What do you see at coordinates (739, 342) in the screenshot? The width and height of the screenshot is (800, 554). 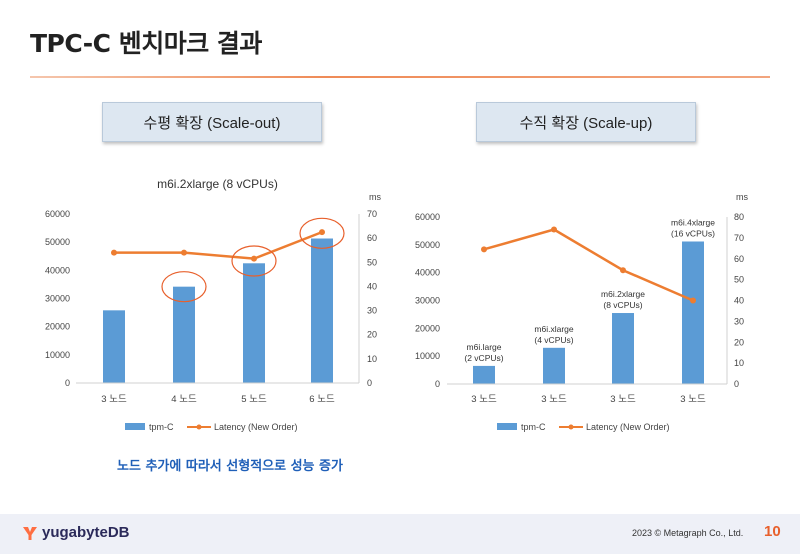 I see `scaleup-y2-tick-label: 20` at bounding box center [739, 342].